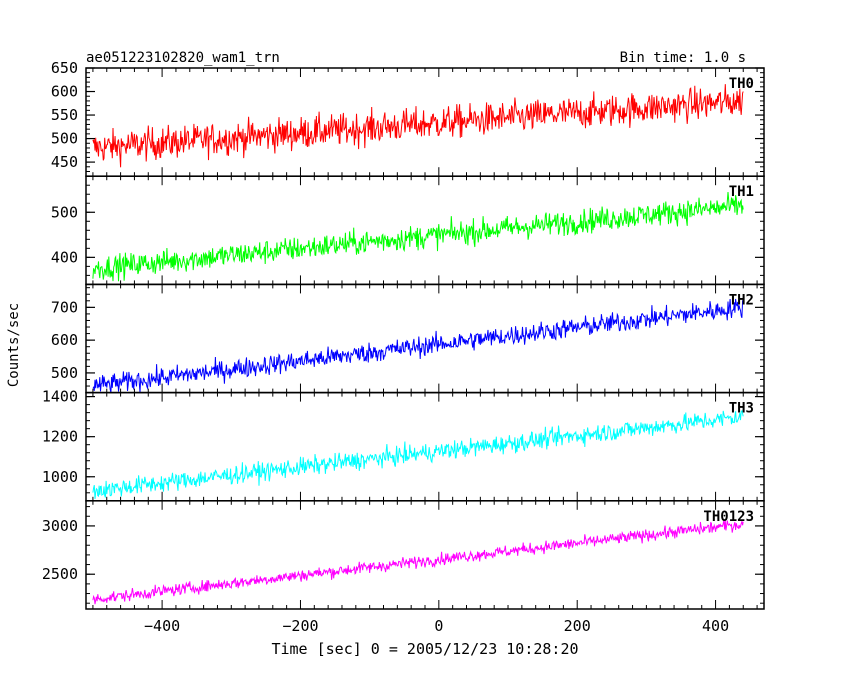  What do you see at coordinates (438, 626) in the screenshot?
I see `x-tick-label: 0` at bounding box center [438, 626].